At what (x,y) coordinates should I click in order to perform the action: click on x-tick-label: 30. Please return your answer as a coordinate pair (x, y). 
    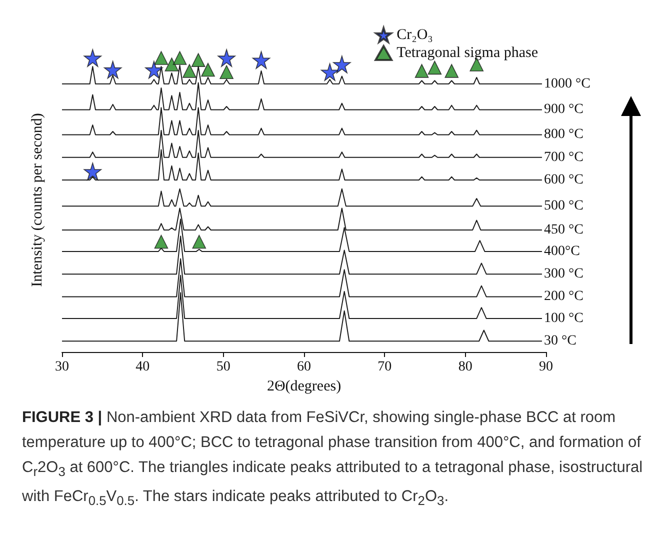
    Looking at the image, I should click on (62, 367).